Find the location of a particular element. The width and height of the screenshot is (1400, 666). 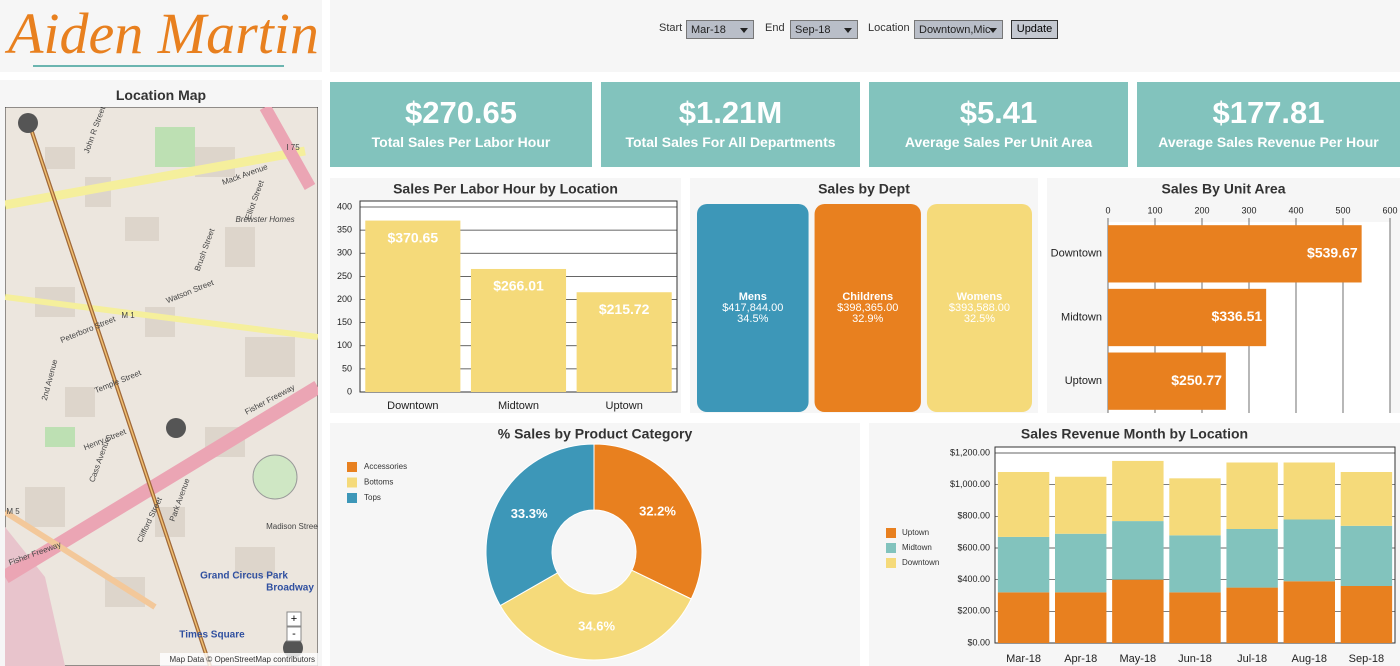

y-tick-label: $600.00 is located at coordinates (973, 547).